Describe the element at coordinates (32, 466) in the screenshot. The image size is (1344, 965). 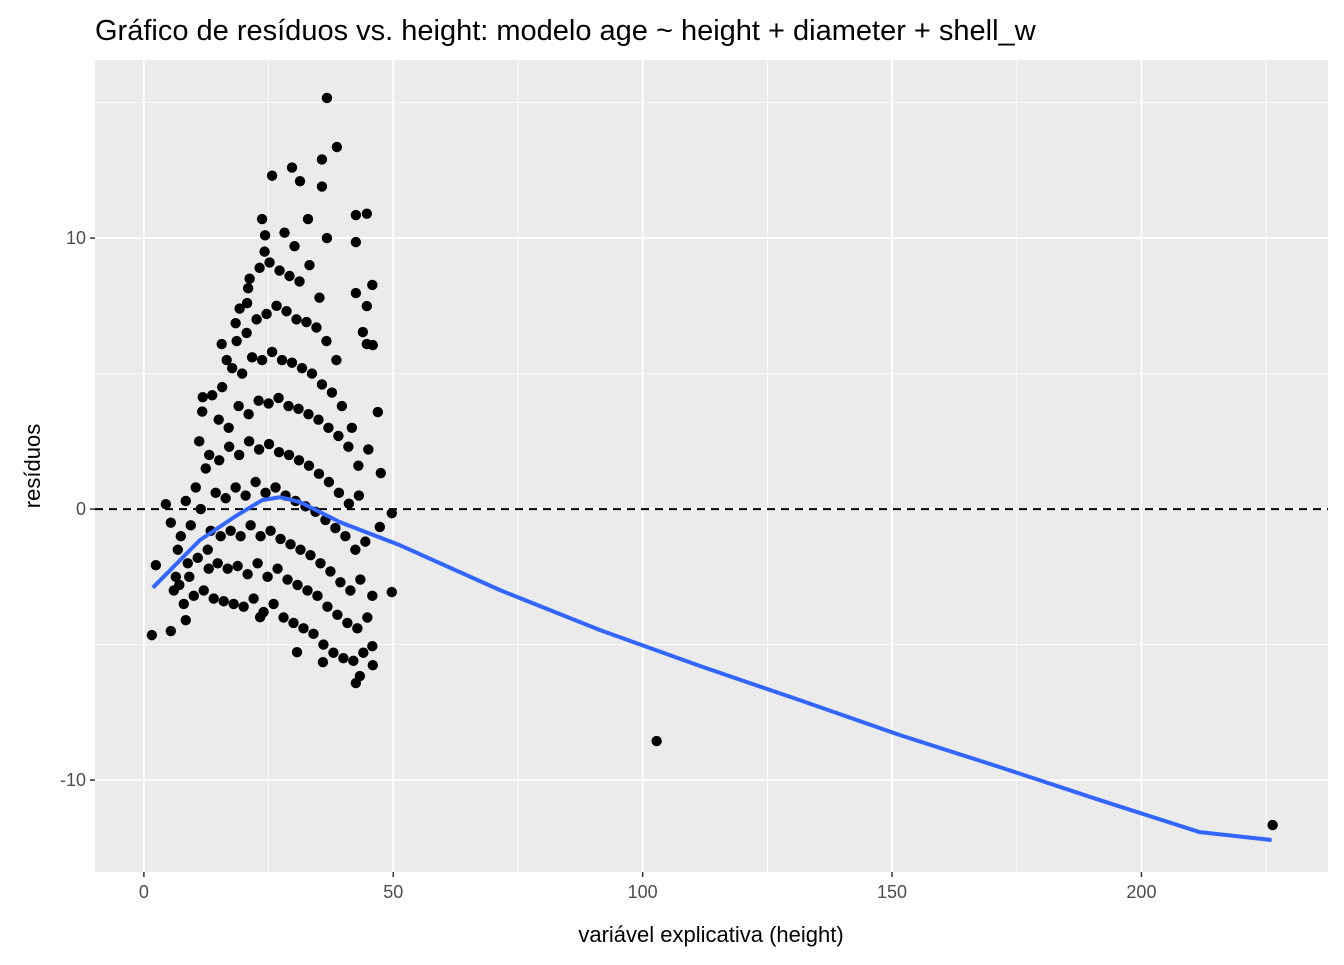
I see `y-axis-title: resíduos` at that location.